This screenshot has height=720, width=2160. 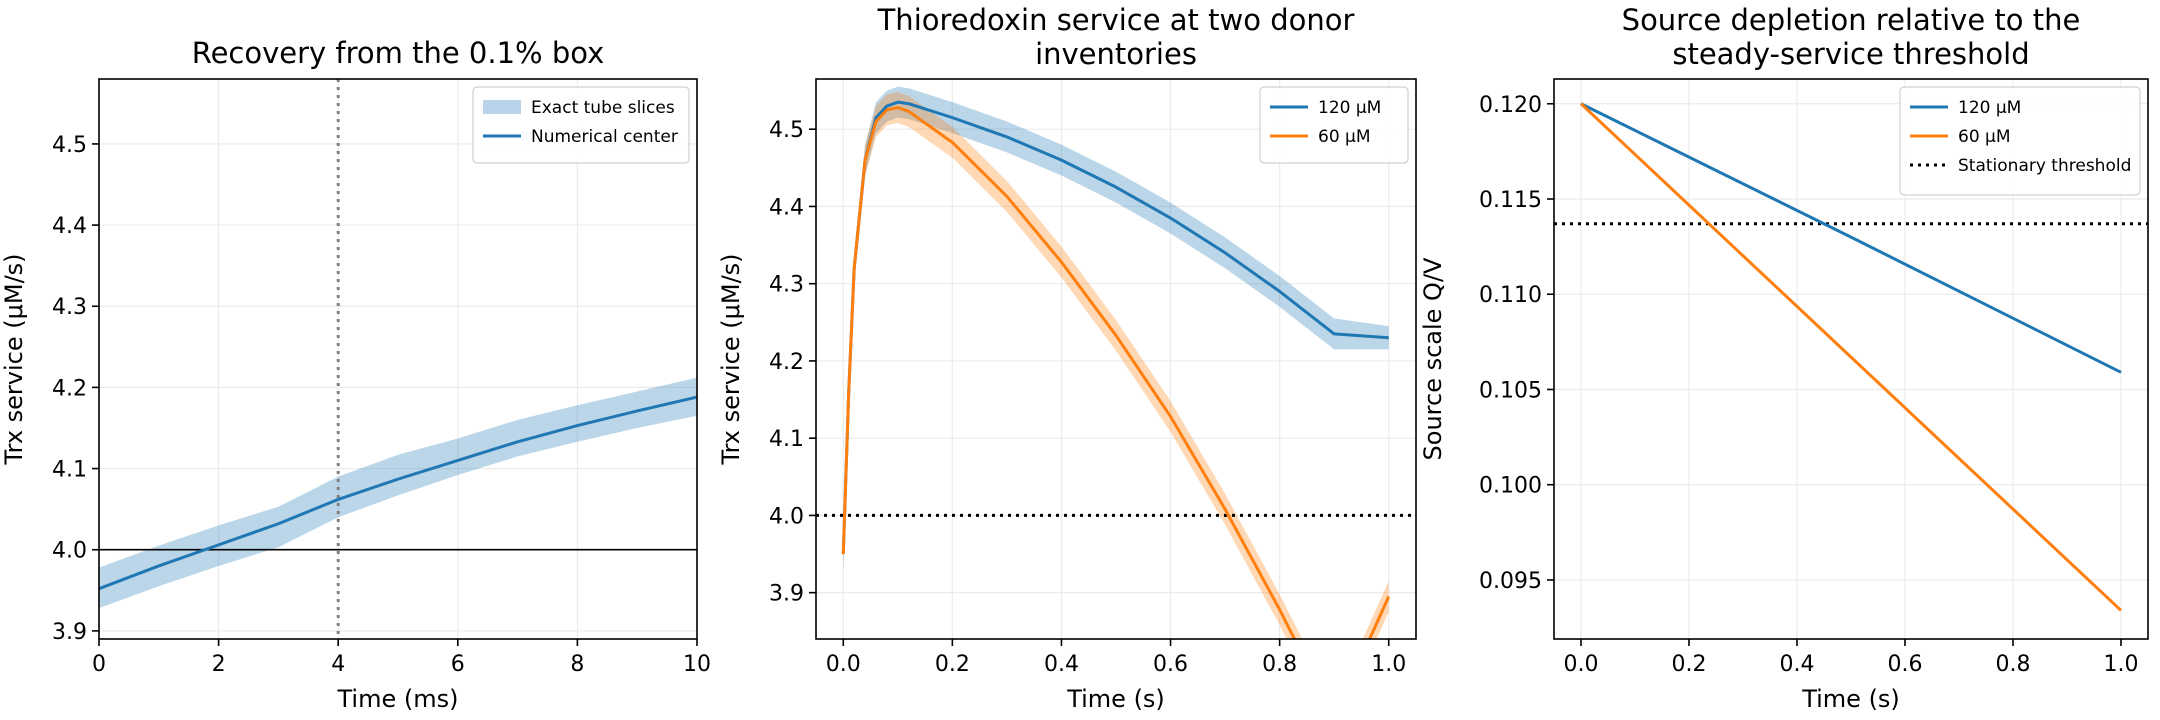 What do you see at coordinates (502, 107) in the screenshot?
I see `legend-swatch` at bounding box center [502, 107].